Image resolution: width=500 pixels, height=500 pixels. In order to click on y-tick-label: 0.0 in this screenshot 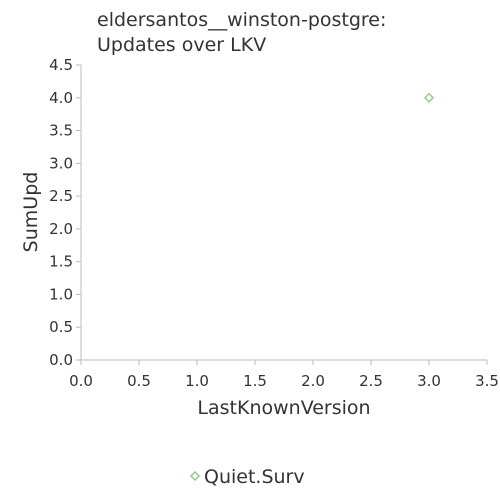, I will do `click(61, 360)`.